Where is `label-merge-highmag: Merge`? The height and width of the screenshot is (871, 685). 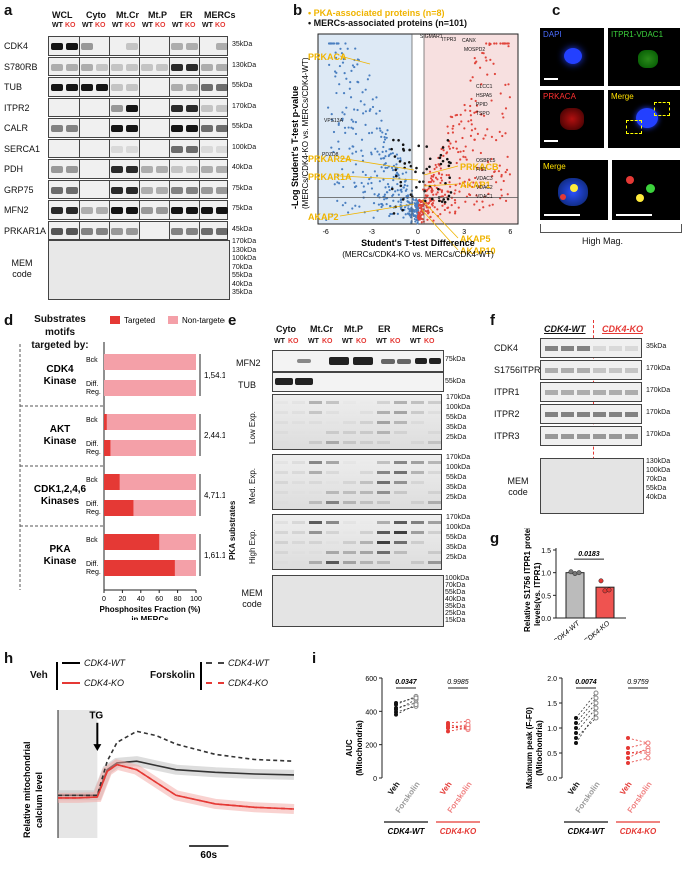
label-merge-highmag: Merge is located at coordinates (554, 166).